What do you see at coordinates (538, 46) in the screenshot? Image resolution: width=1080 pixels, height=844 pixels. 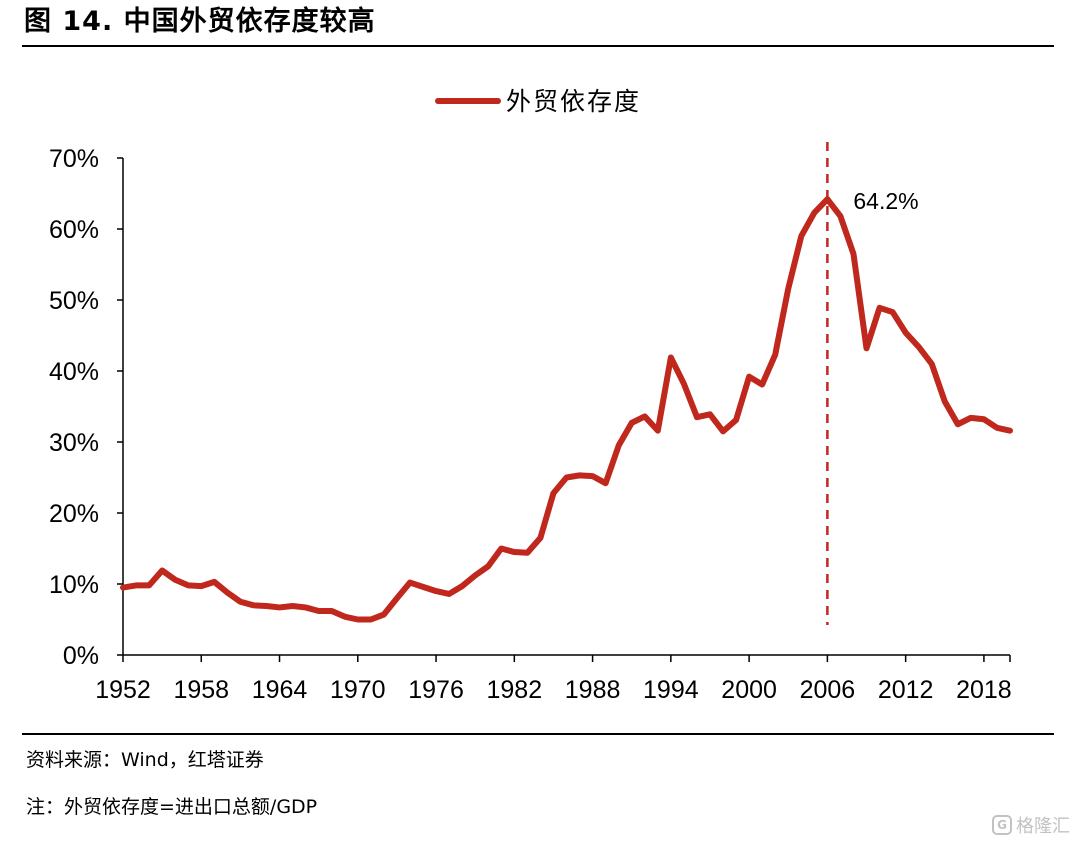 I see `title-divider` at bounding box center [538, 46].